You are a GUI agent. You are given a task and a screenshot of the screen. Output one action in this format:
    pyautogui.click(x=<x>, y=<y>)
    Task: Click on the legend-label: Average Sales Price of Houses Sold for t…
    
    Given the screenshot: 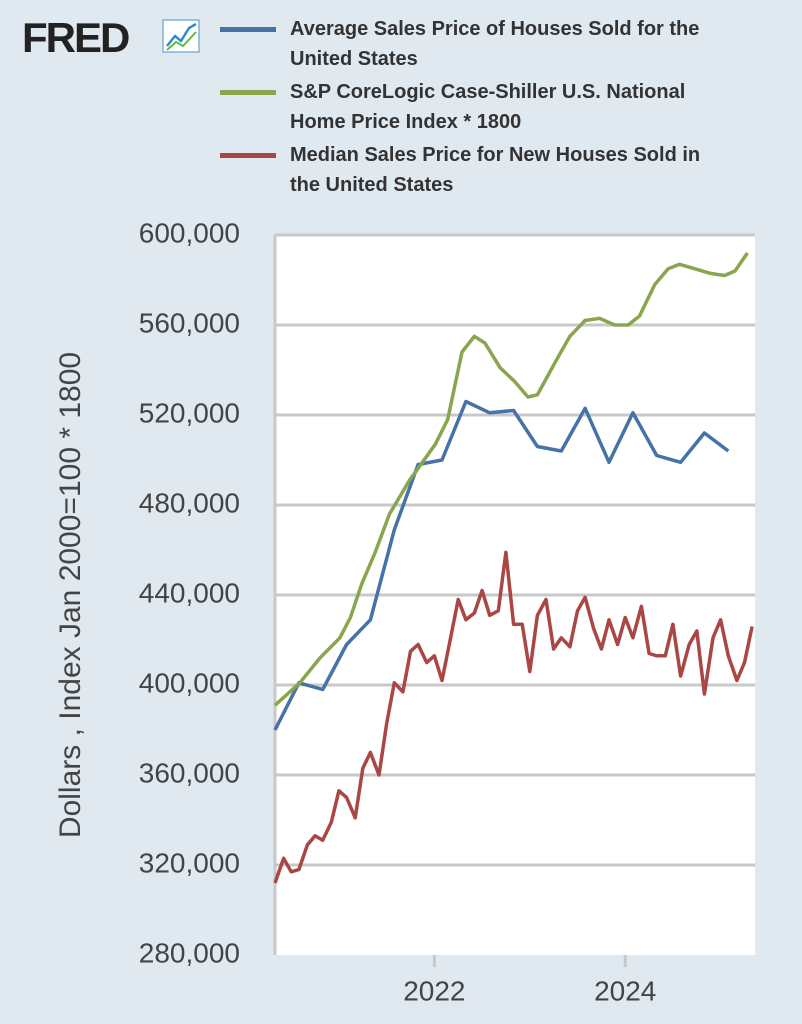 What is the action you would take?
    pyautogui.click(x=495, y=44)
    